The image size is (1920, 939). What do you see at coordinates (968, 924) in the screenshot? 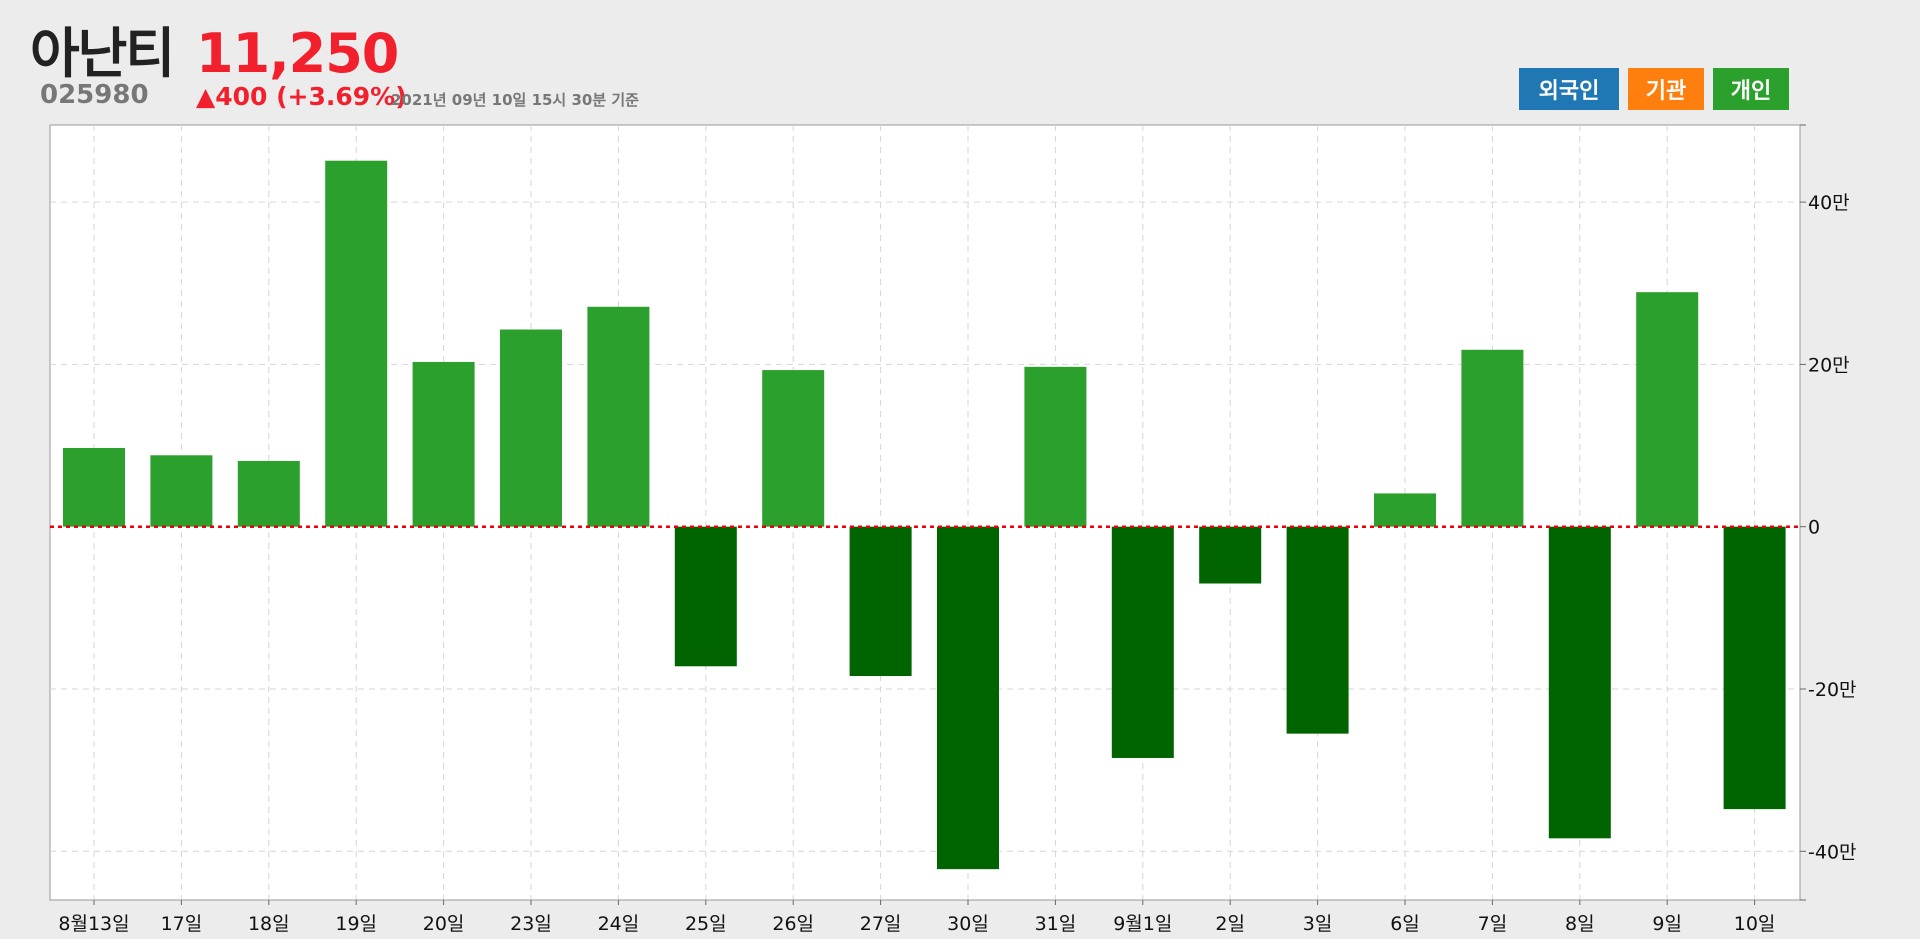
I see `x-tick-label: 30일` at bounding box center [968, 924].